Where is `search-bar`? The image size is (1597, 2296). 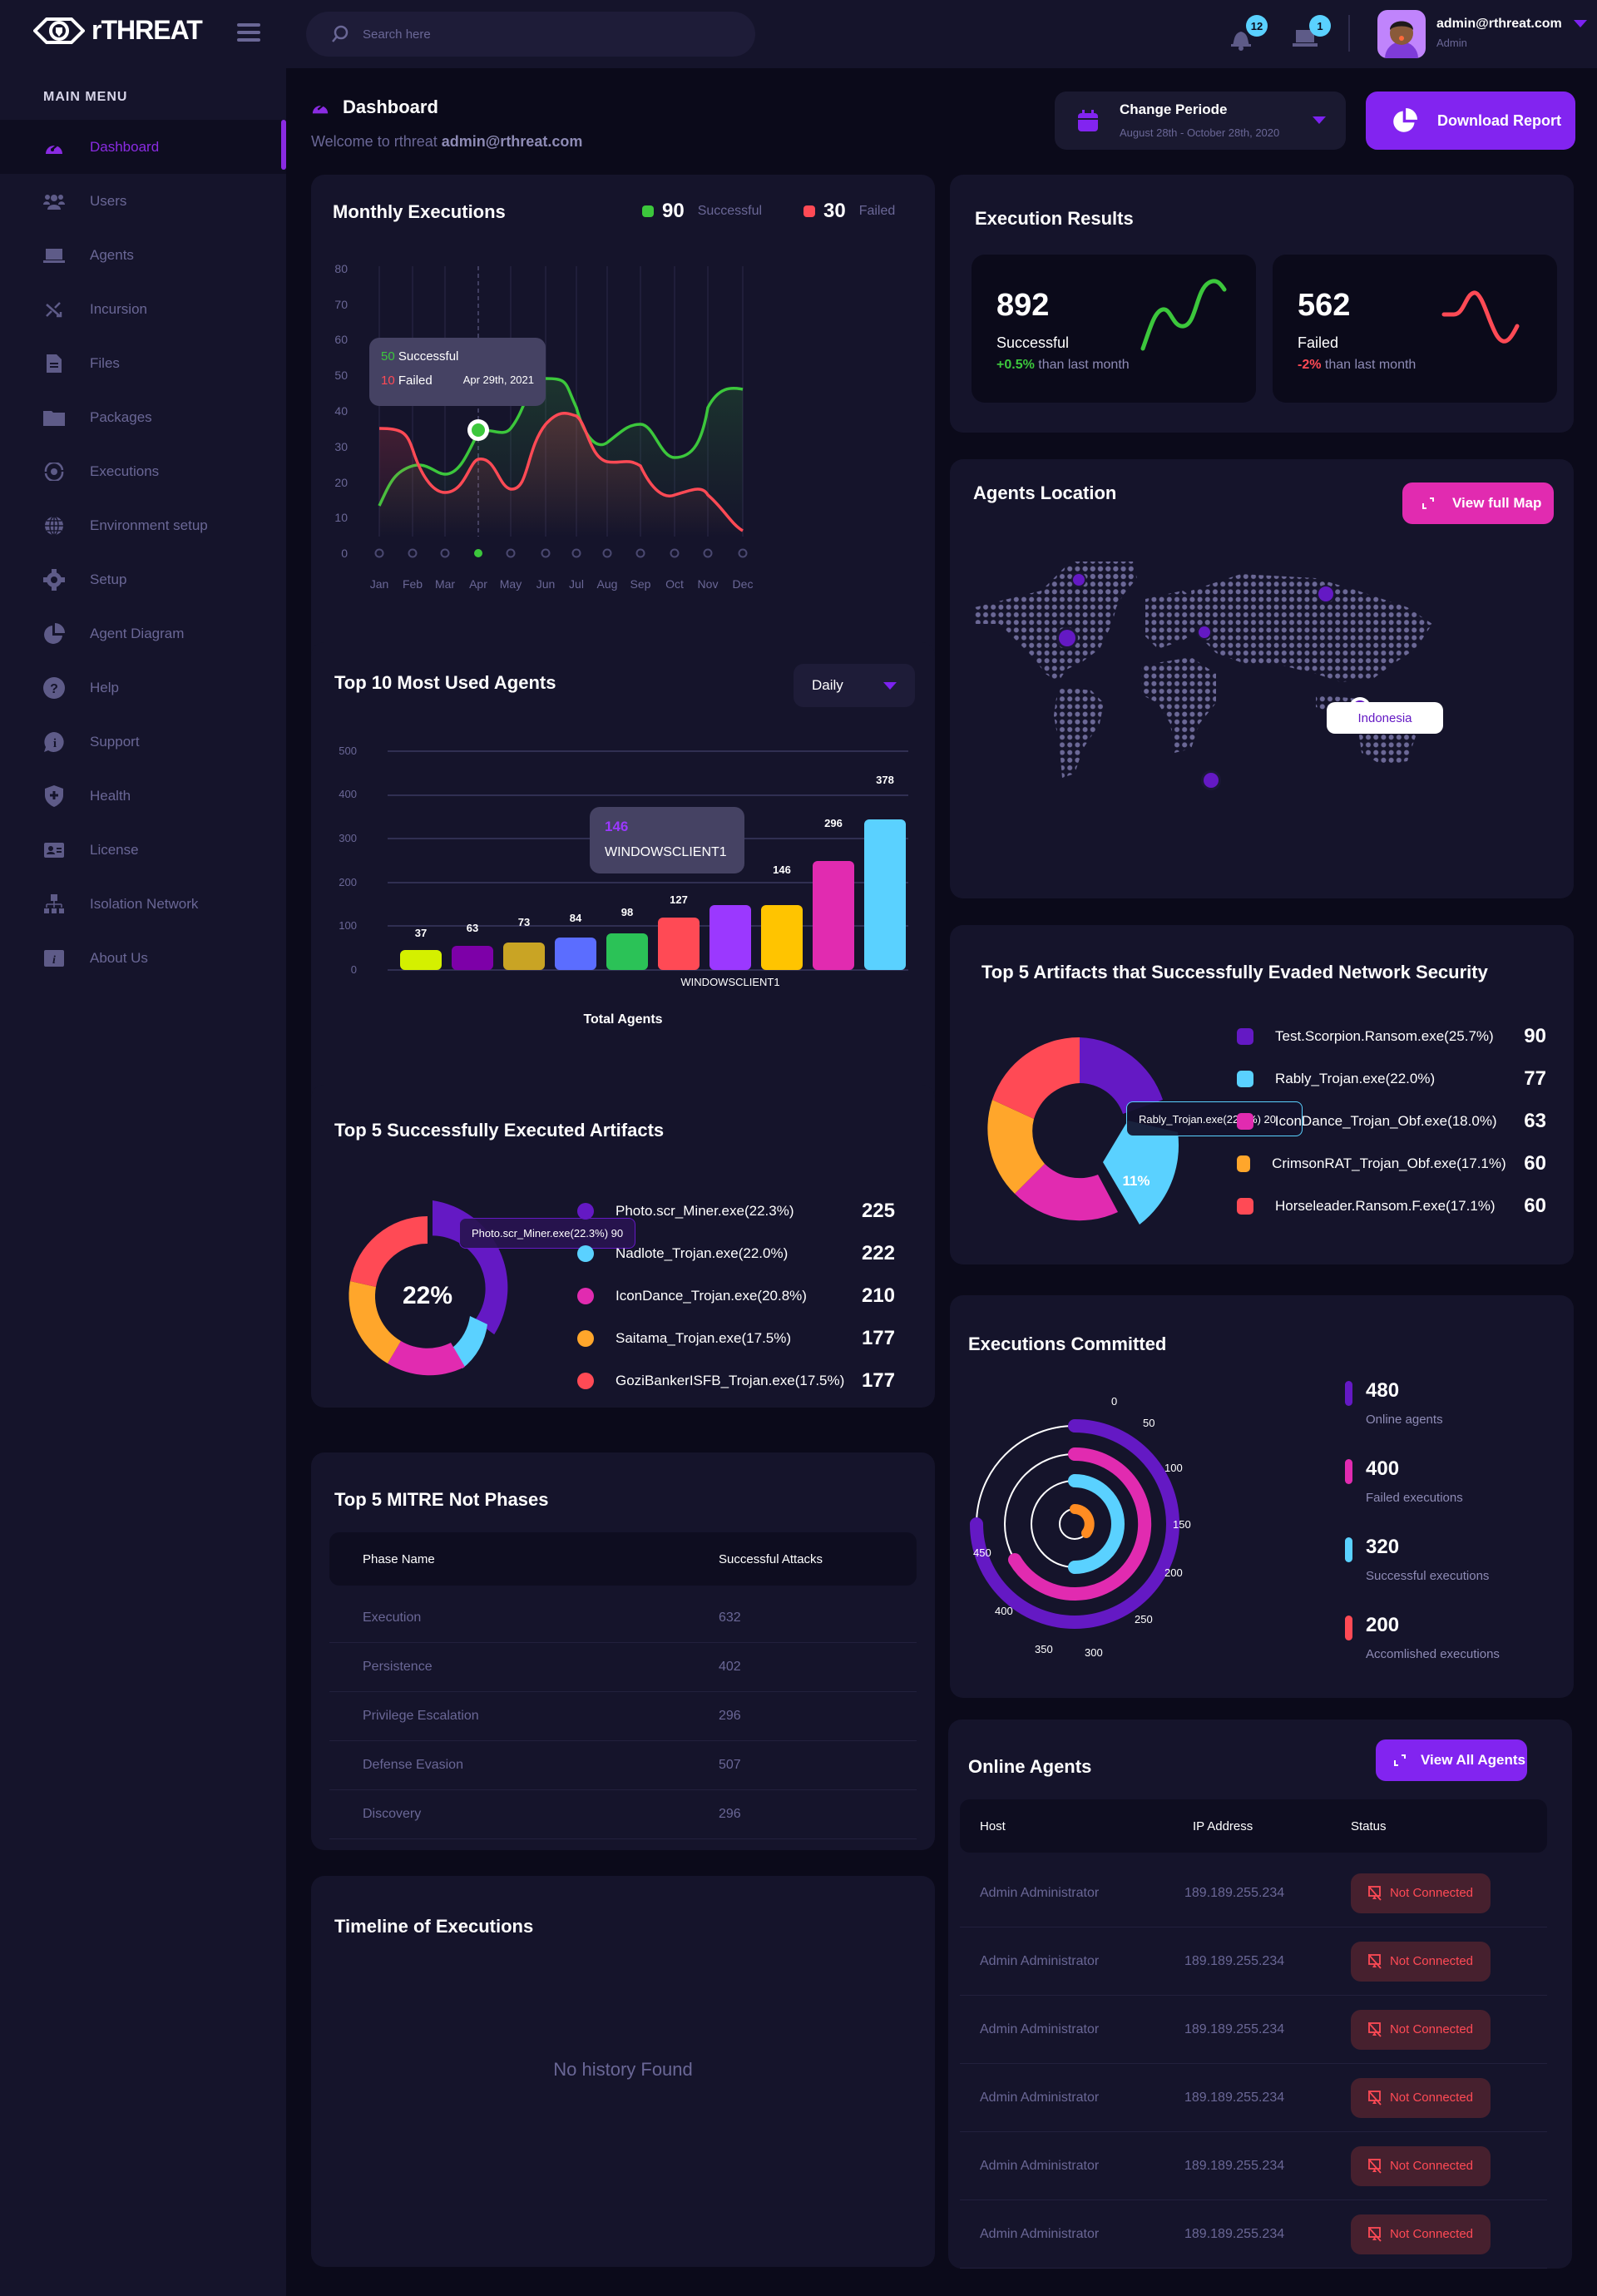
search-bar is located at coordinates (530, 34).